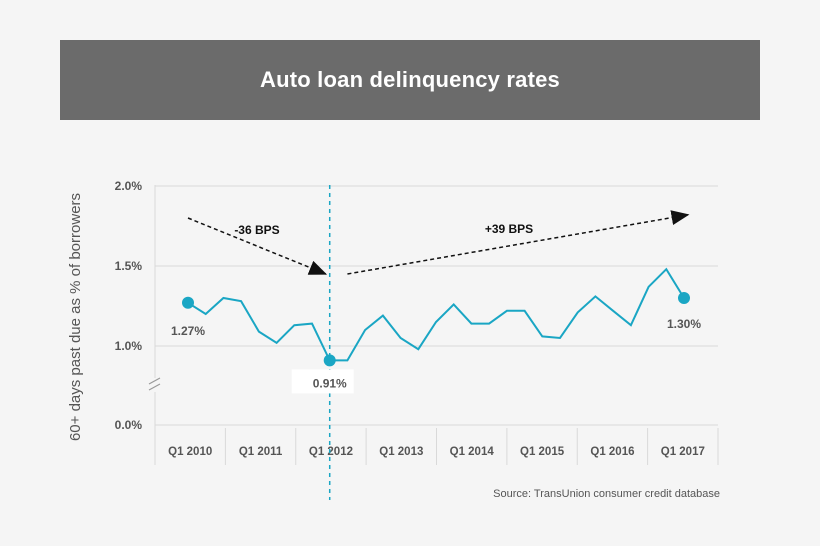  What do you see at coordinates (261, 452) in the screenshot?
I see `x-tick-label: Q1 2011` at bounding box center [261, 452].